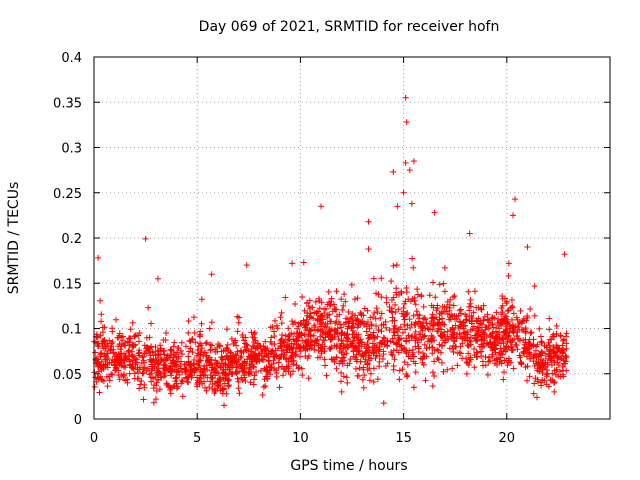  Describe the element at coordinates (94, 438) in the screenshot. I see `x-tick-label: 0` at that location.